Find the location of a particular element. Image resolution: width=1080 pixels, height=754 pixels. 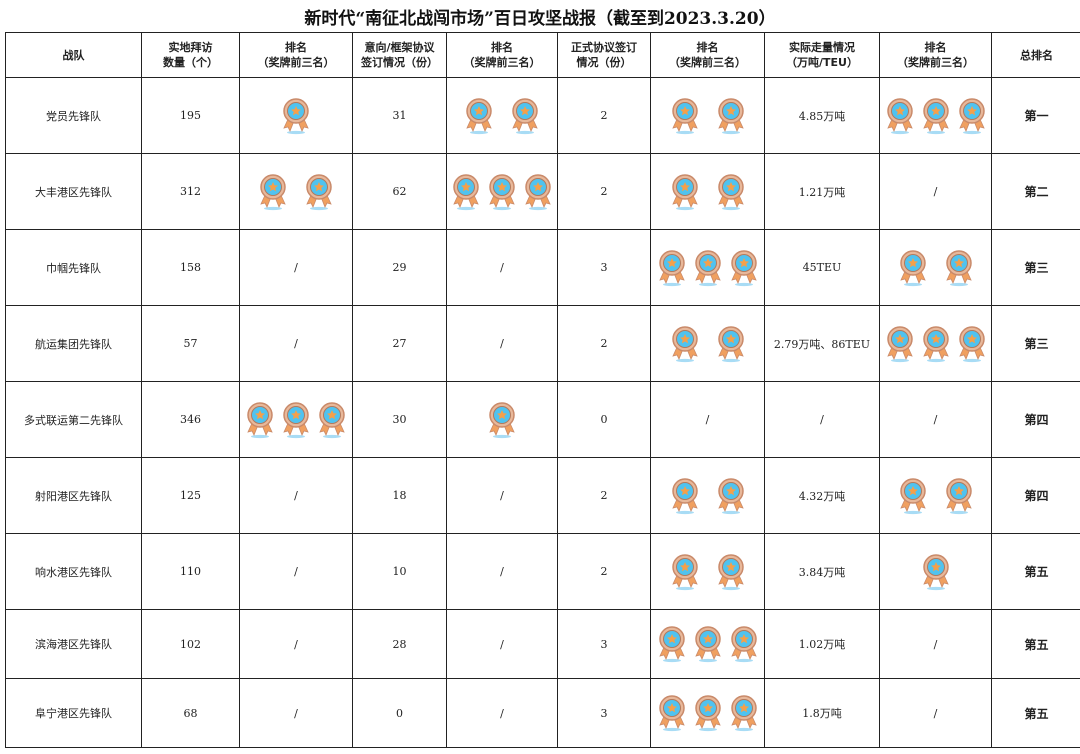

intent-agreements: 30 is located at coordinates (399, 419).